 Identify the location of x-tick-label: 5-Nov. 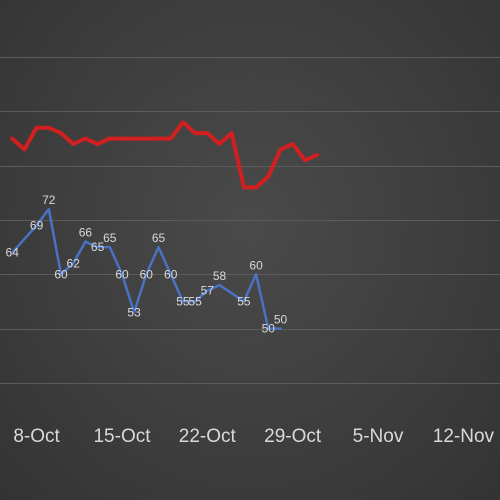
(378, 436).